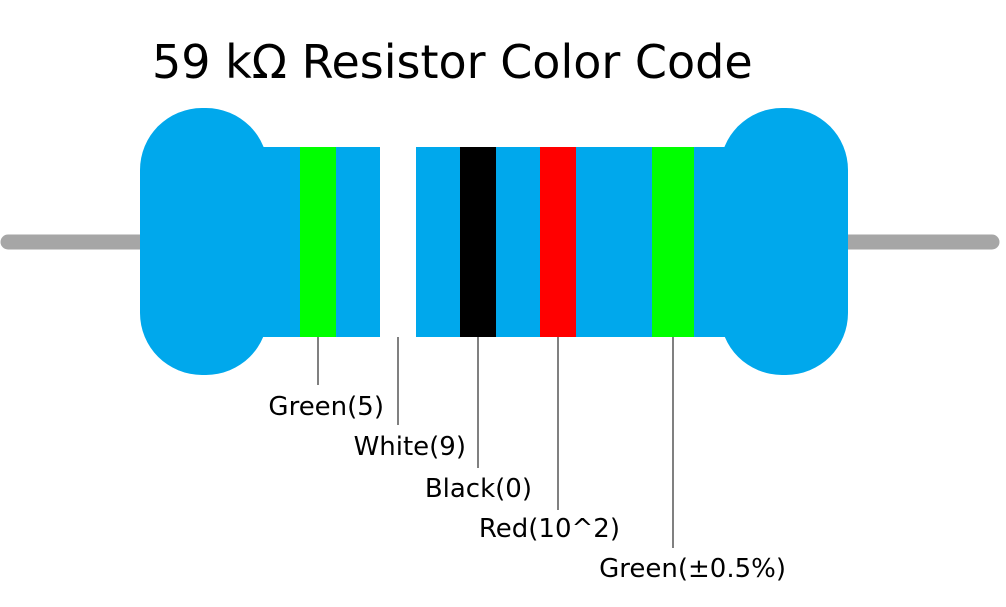 The width and height of the screenshot is (1006, 607). Describe the element at coordinates (410, 447) in the screenshot. I see `band-label: White(9)` at that location.